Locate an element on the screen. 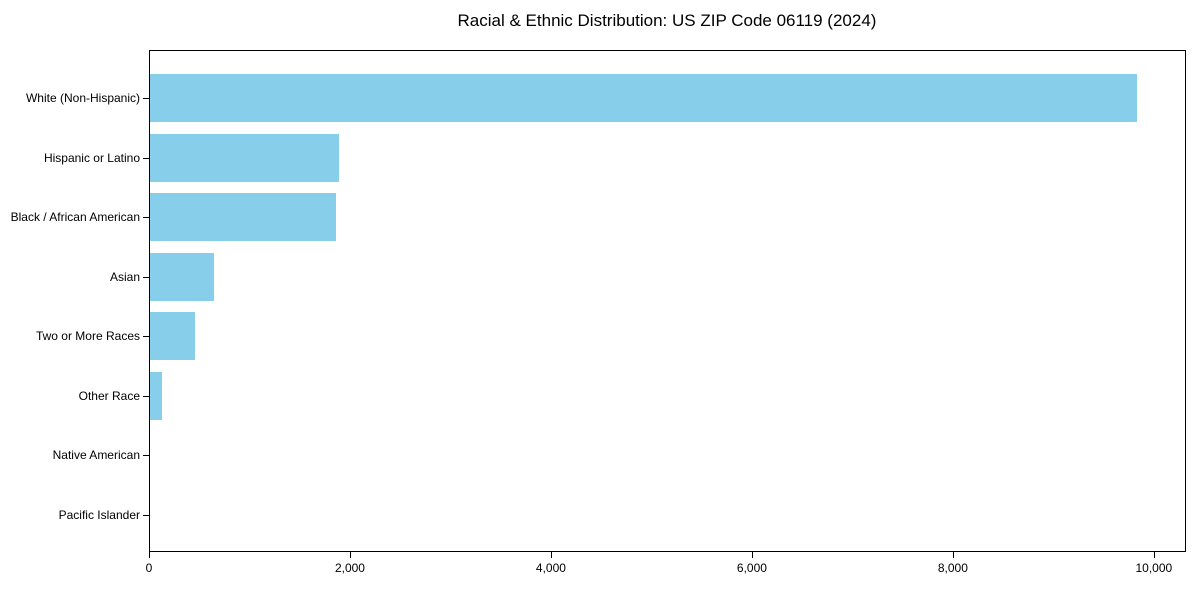 The width and height of the screenshot is (1200, 600). bar-two-or-more-races is located at coordinates (173, 336).